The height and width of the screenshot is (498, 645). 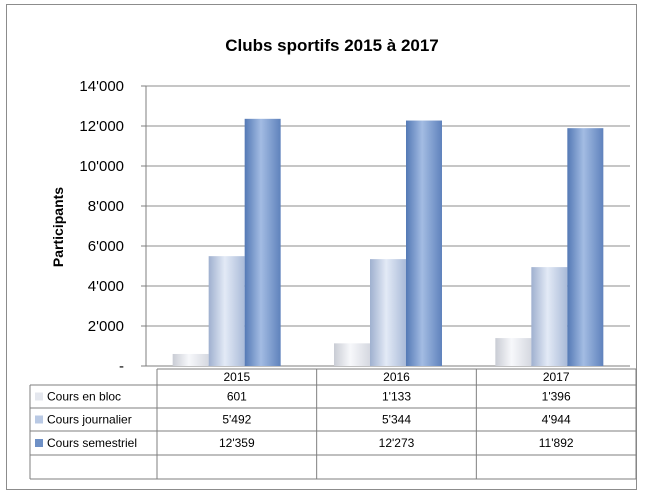 What do you see at coordinates (424, 243) in the screenshot?
I see `bar-2016-s2` at bounding box center [424, 243].